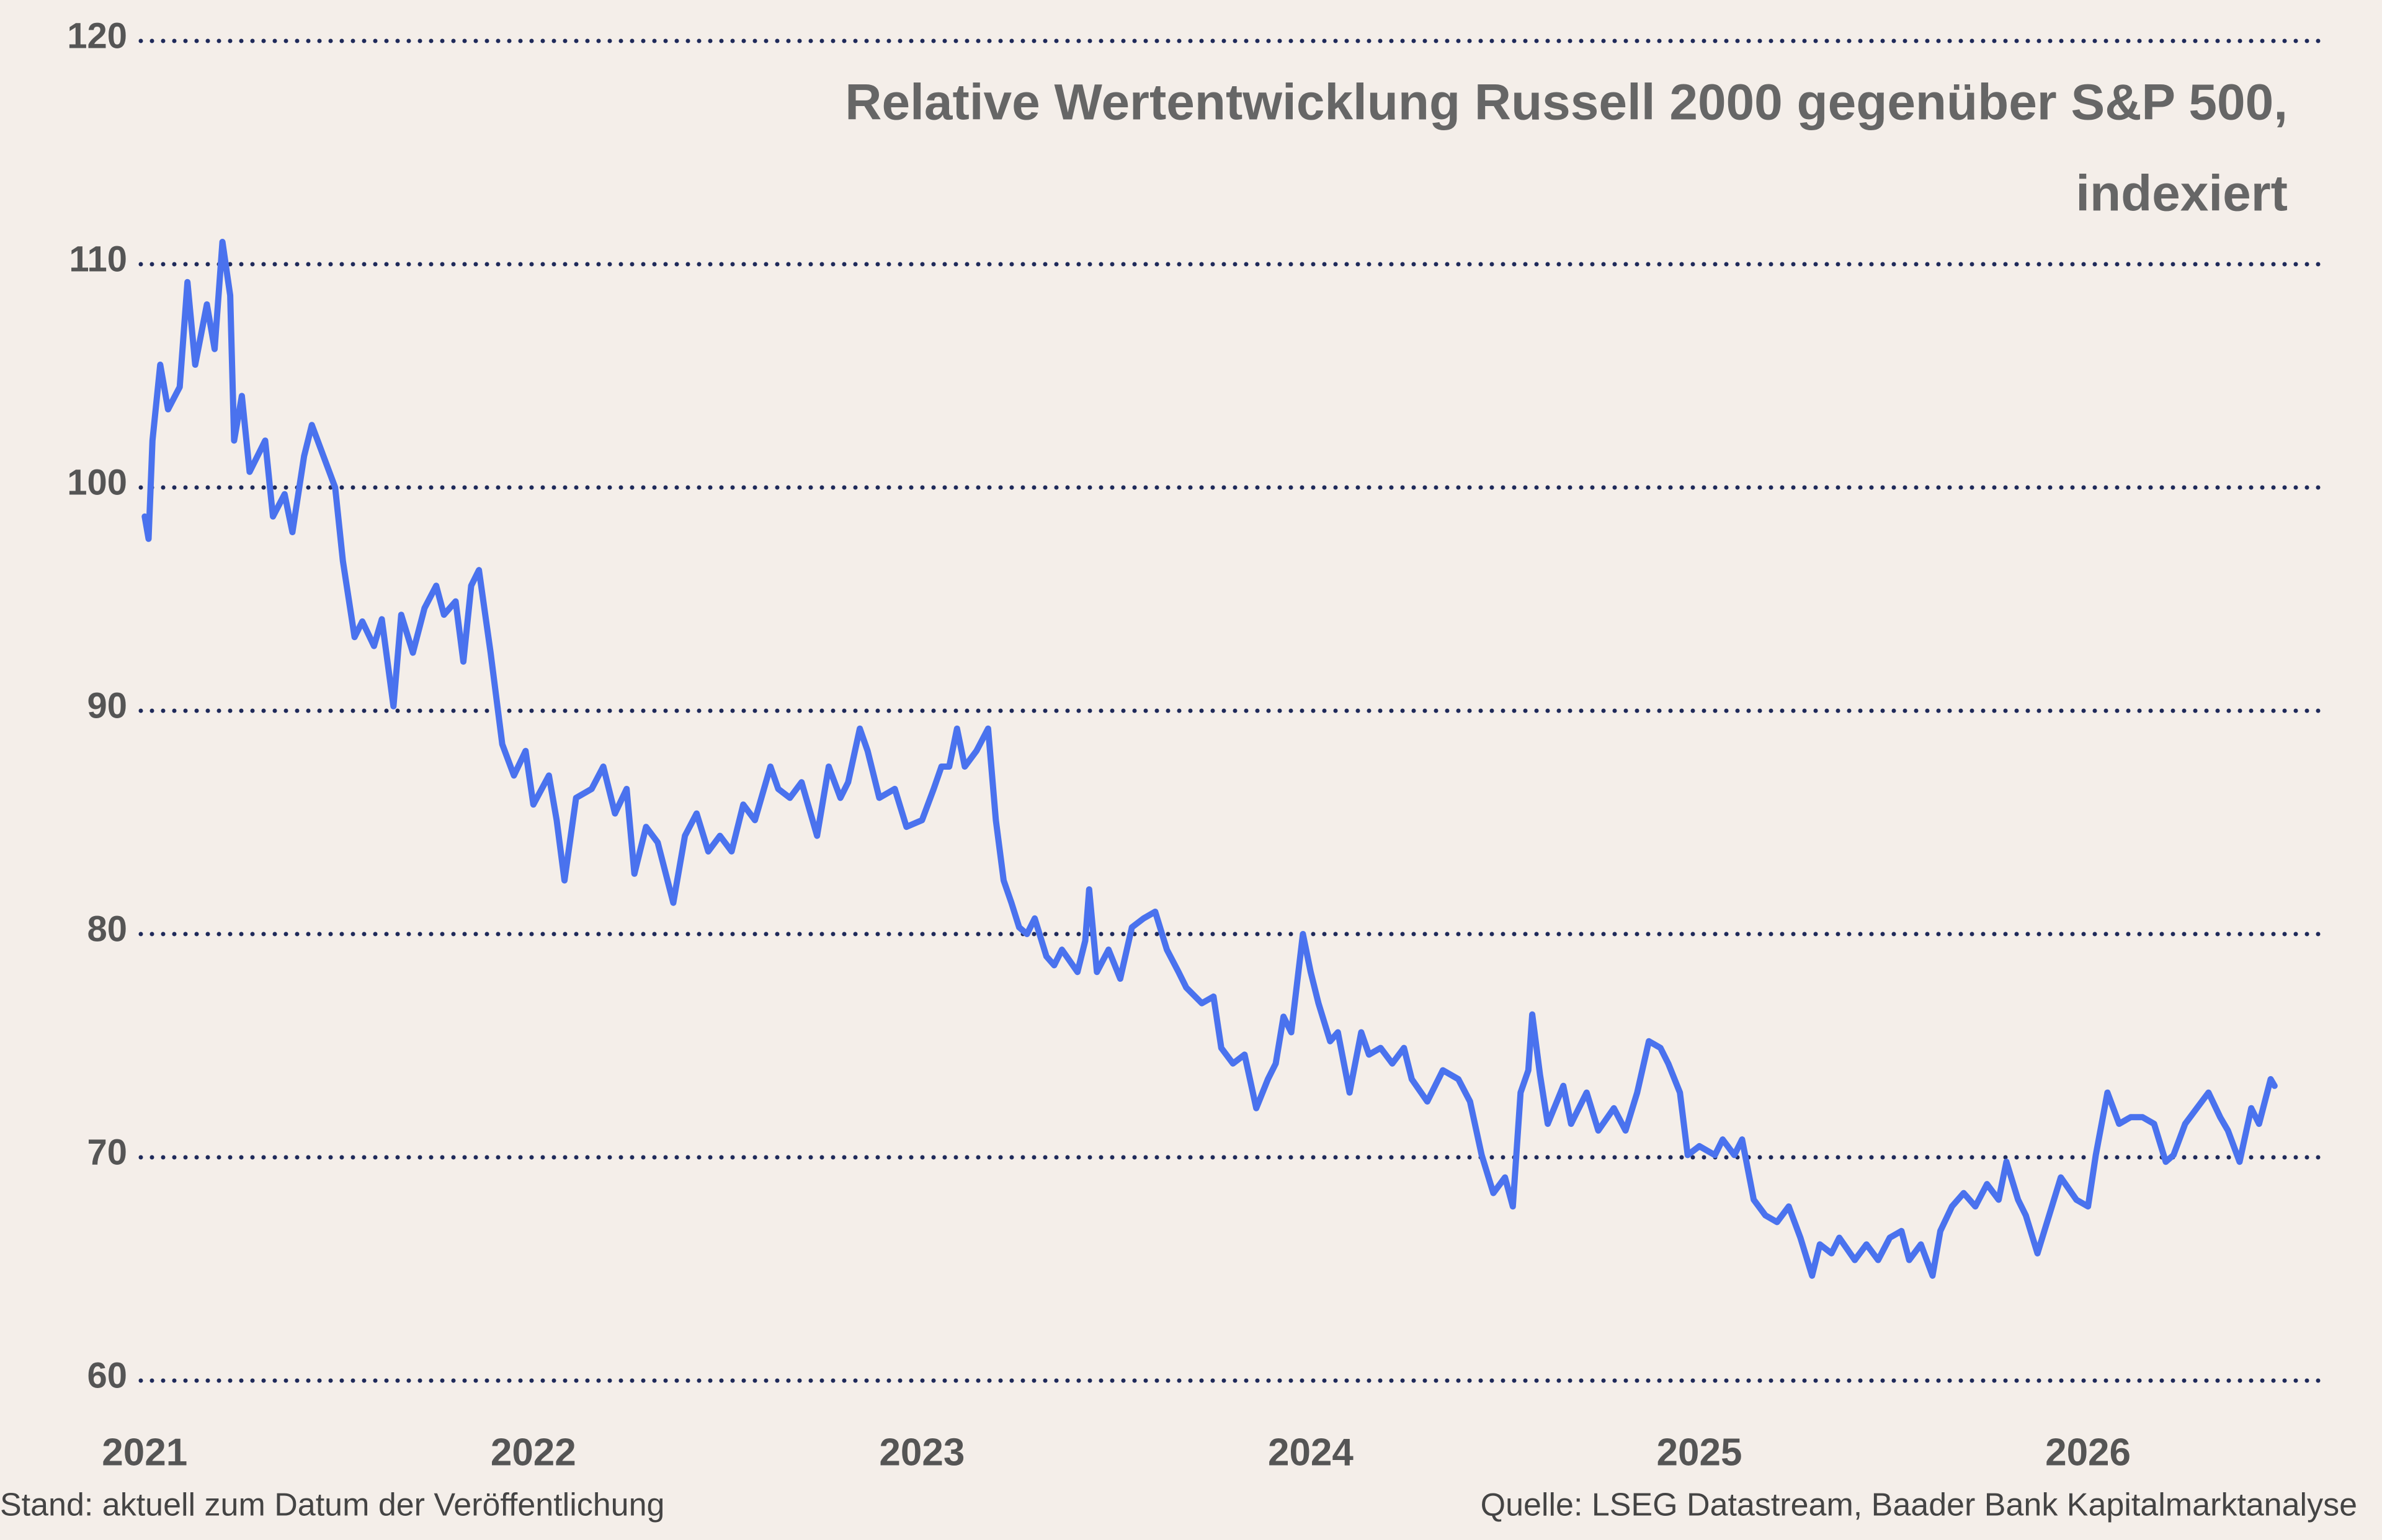  Describe the element at coordinates (98, 259) in the screenshot. I see `y-tick-label: 110` at that location.